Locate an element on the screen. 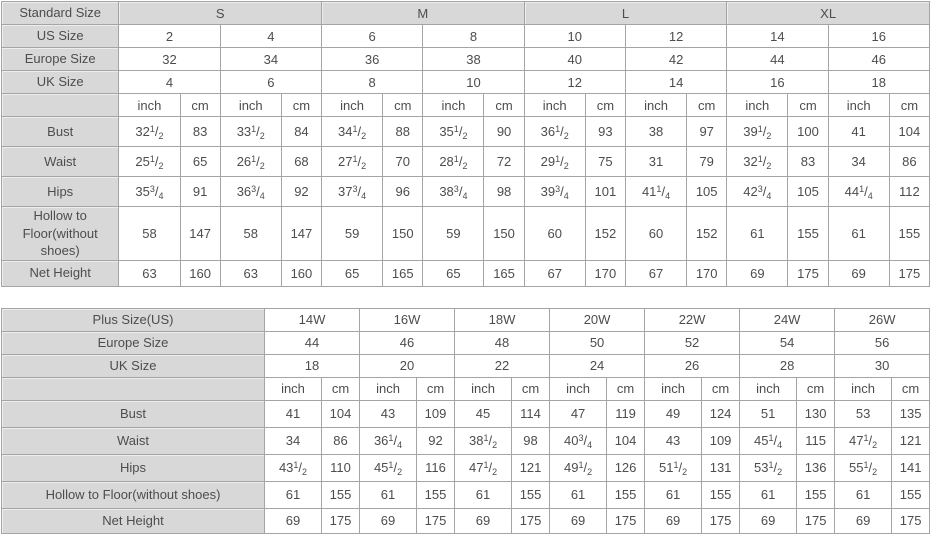  uk-size-value: 24 is located at coordinates (597, 365).